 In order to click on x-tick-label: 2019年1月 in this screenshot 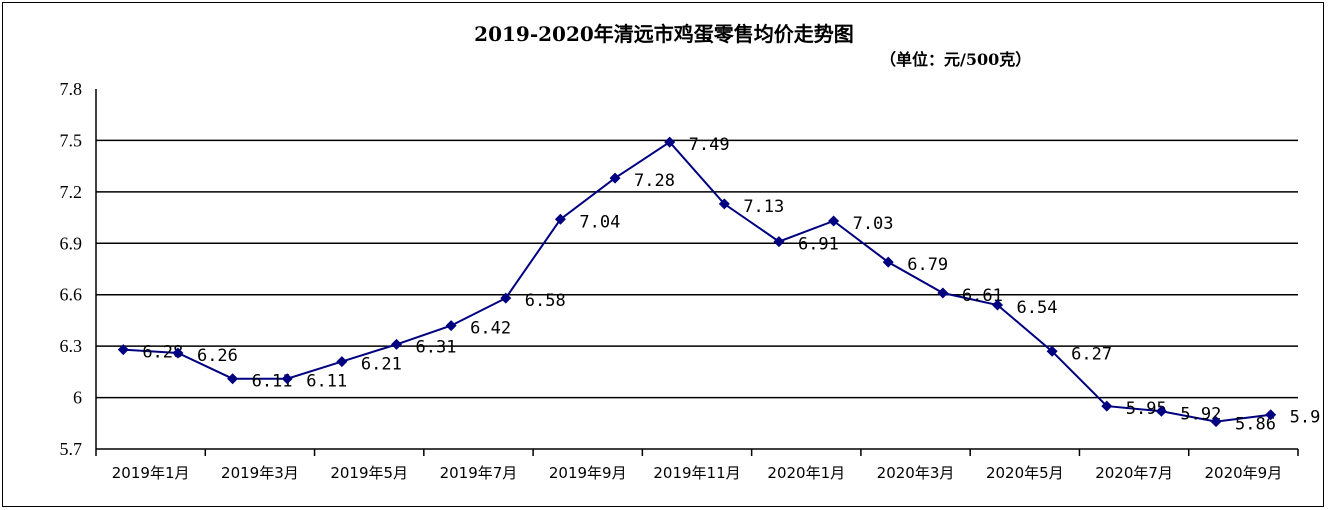, I will do `click(151, 473)`.